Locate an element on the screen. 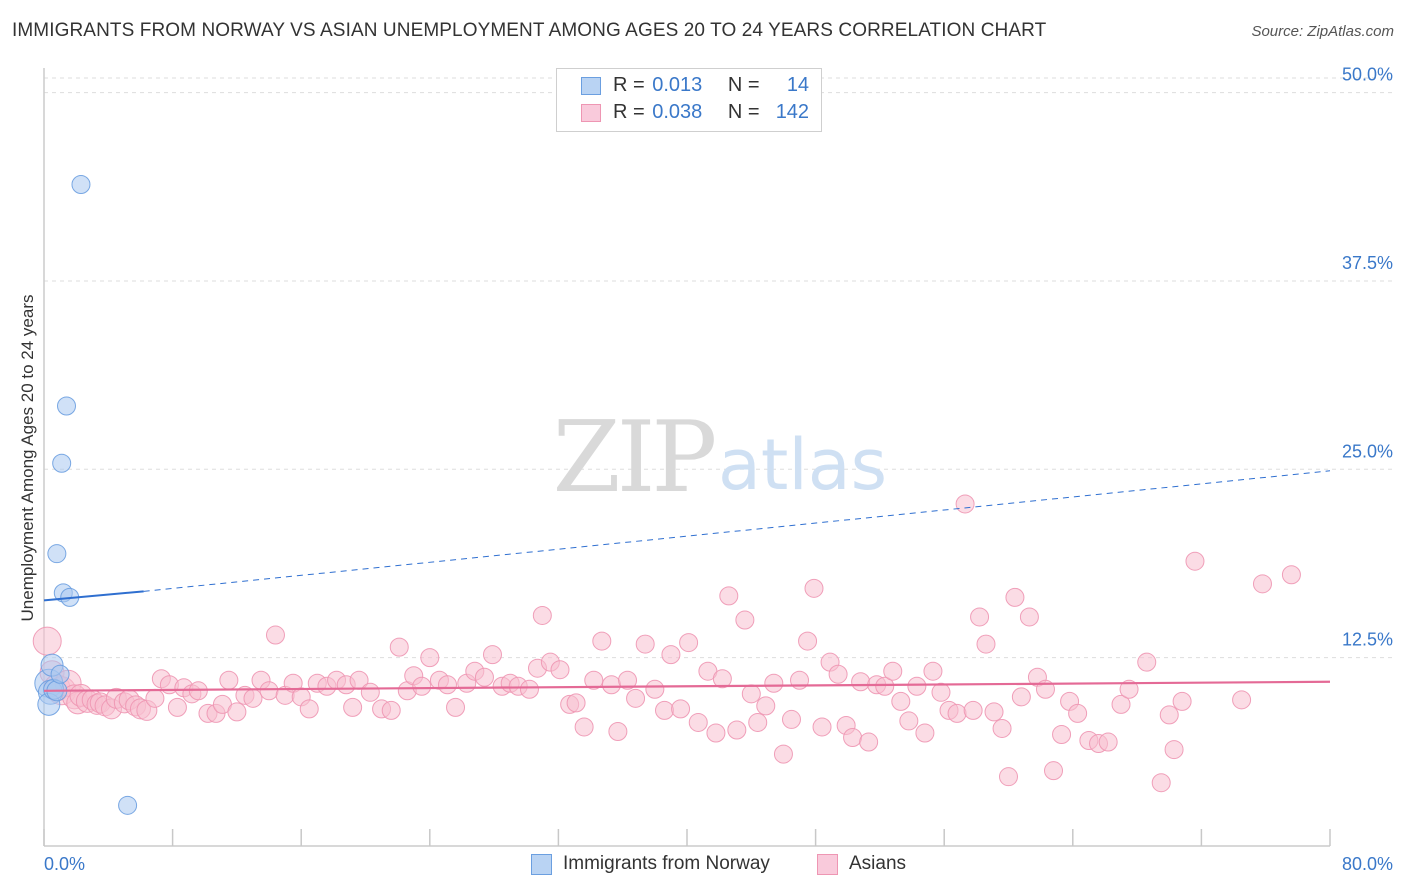 The width and height of the screenshot is (1406, 892). bottom-legend-swatch-asians is located at coordinates (827, 864).